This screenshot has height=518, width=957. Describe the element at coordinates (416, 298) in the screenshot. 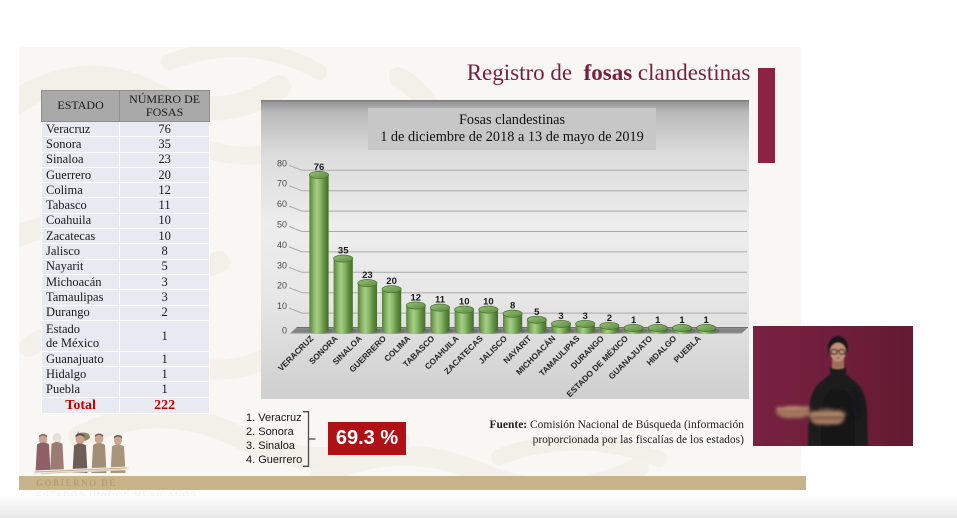

I see `svg-text: 12` at that location.